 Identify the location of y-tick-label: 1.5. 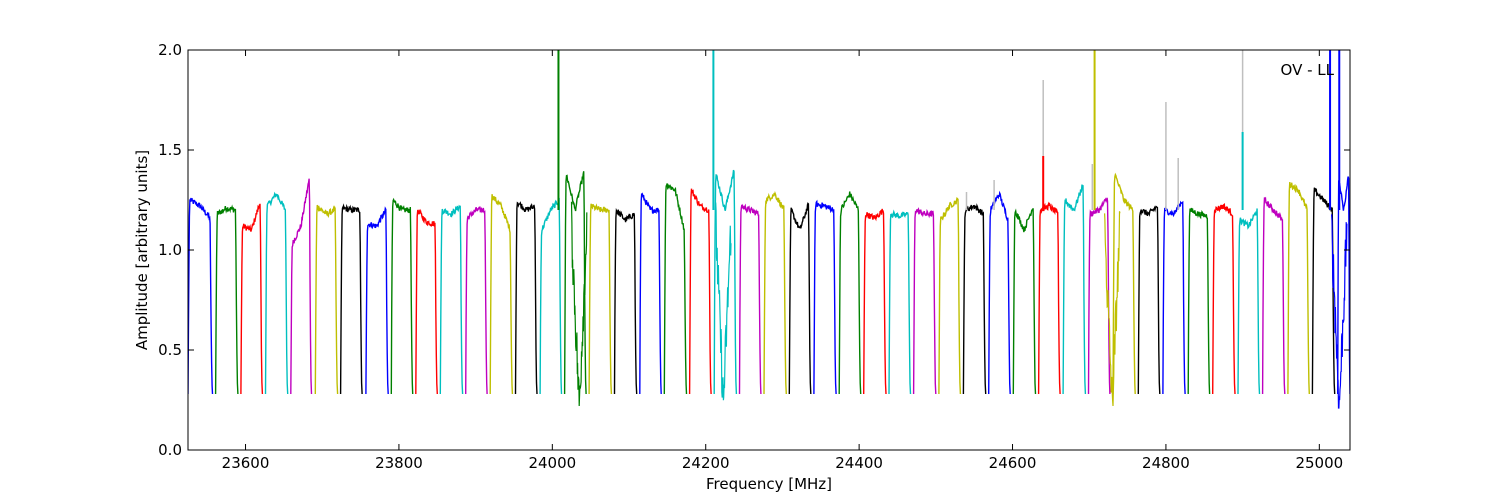
(170, 150).